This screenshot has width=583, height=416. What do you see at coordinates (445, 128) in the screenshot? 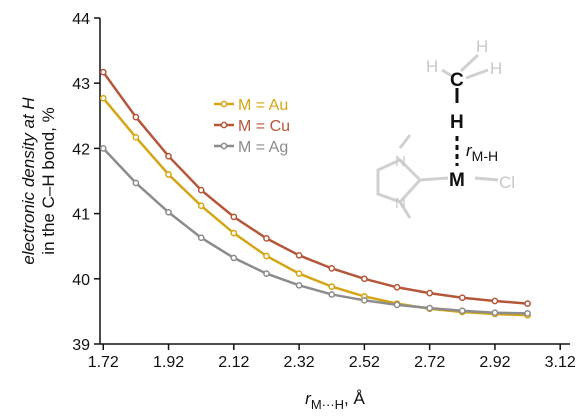
I see `molecule: H H H C H M Cl N N rM-H` at bounding box center [445, 128].